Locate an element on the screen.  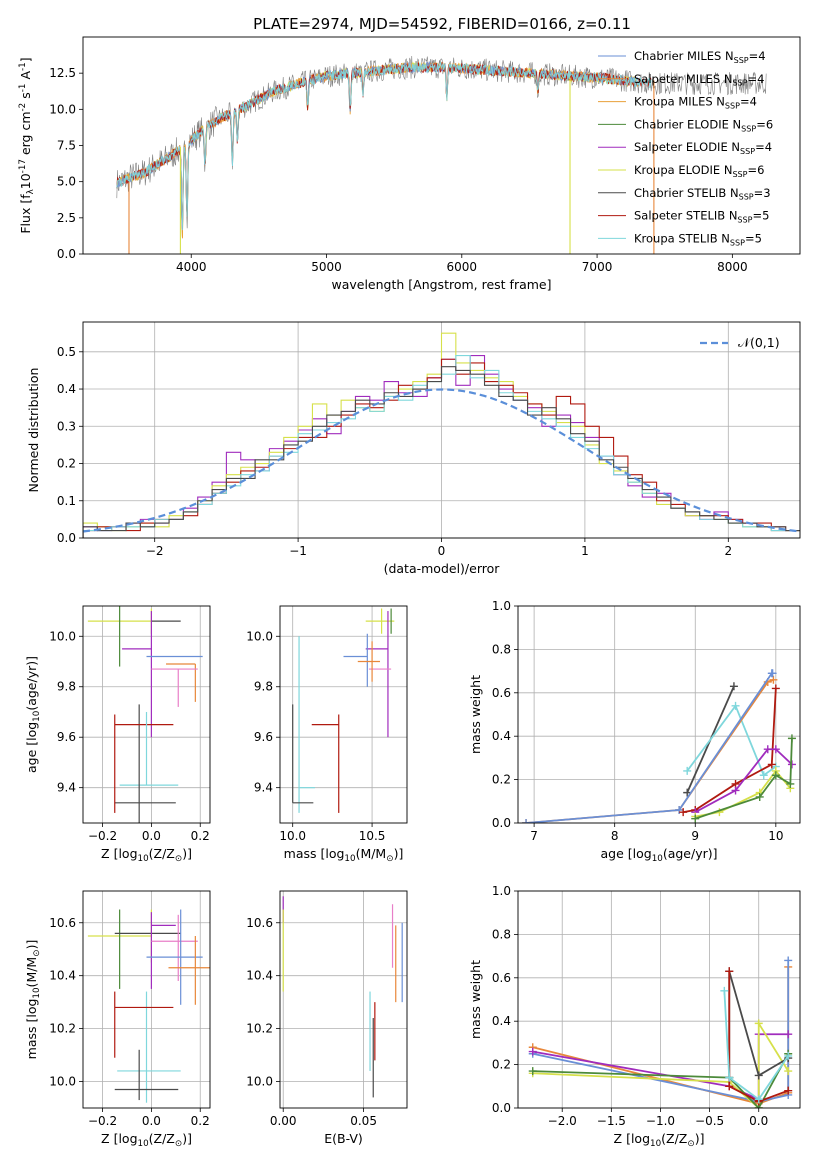
label-part: Salpeter MILES N is located at coordinates (683, 79).